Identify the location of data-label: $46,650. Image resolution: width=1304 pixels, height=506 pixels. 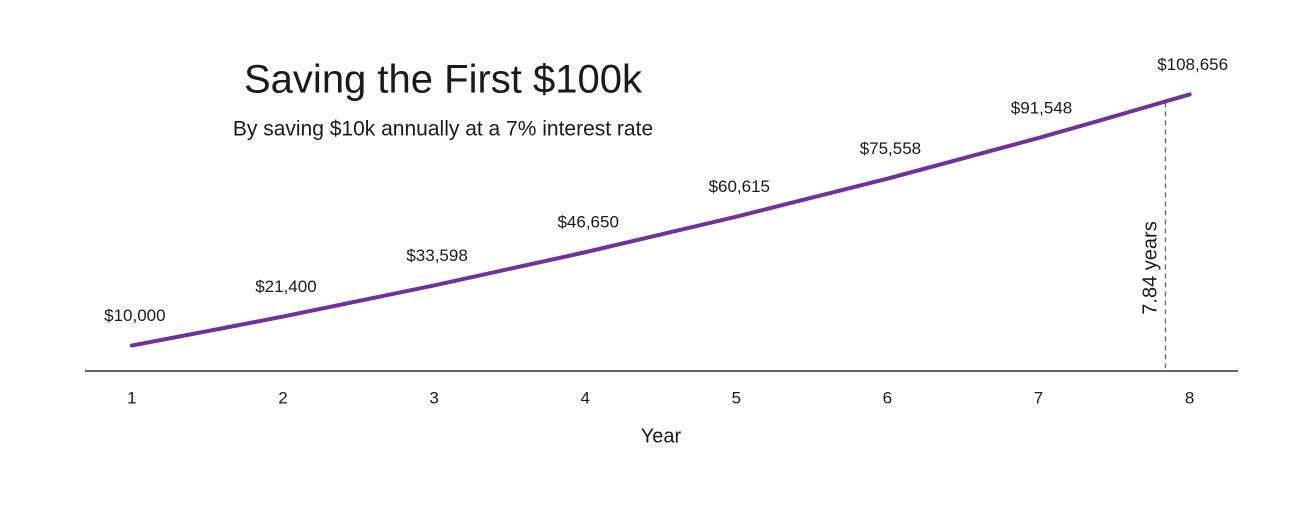
(587, 222).